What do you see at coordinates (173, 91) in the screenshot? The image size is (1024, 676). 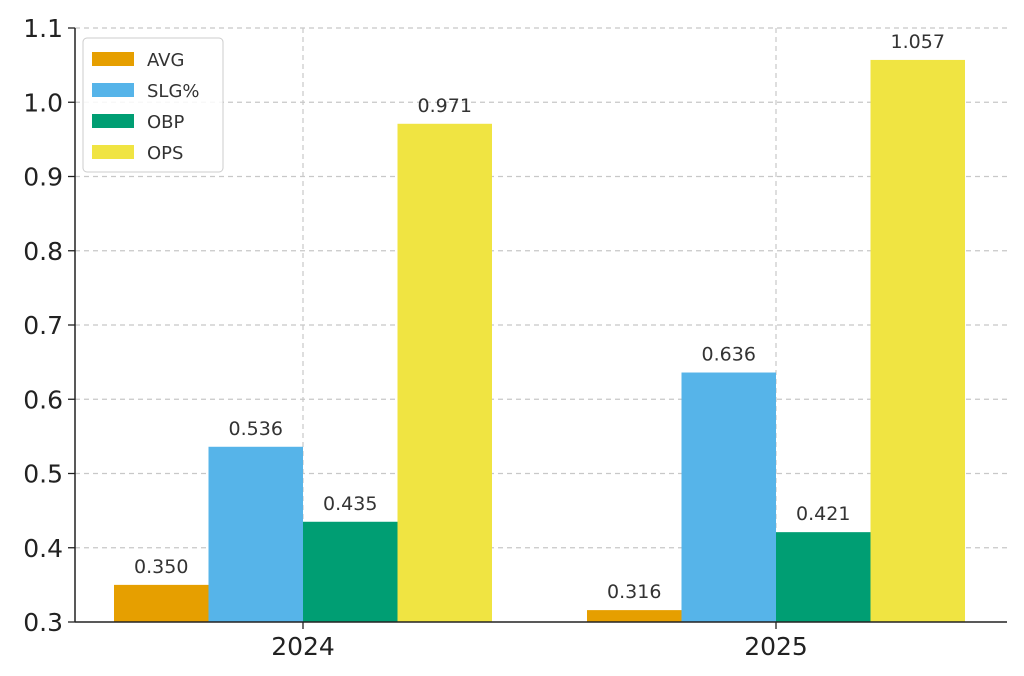 I see `legend-label: SLG%` at bounding box center [173, 91].